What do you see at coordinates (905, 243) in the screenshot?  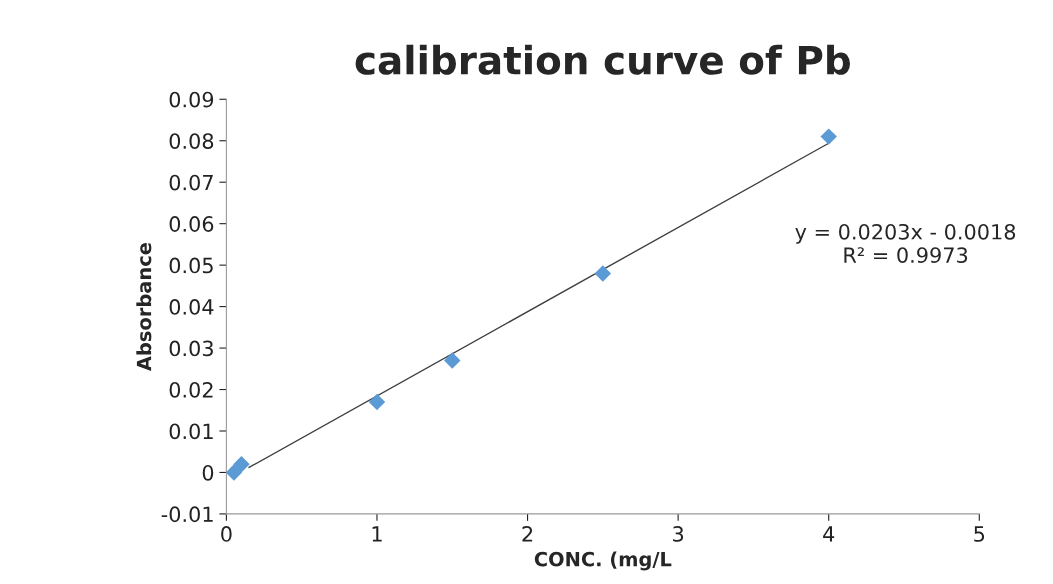 I see `annotation: y = 0.0203x - 0.0018 R² = 0.9973` at bounding box center [905, 243].